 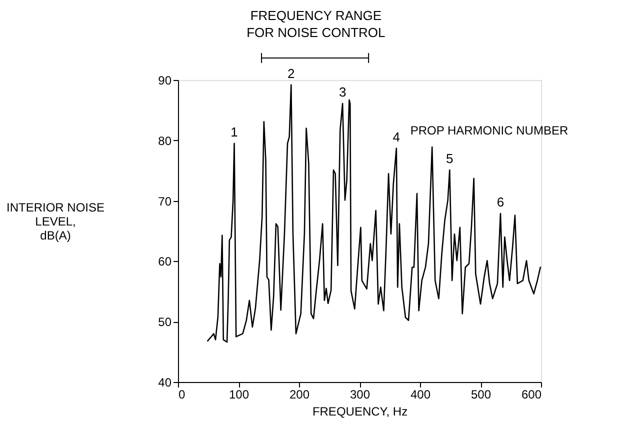 What do you see at coordinates (165, 383) in the screenshot?
I see `y-tick-label: 40` at bounding box center [165, 383].